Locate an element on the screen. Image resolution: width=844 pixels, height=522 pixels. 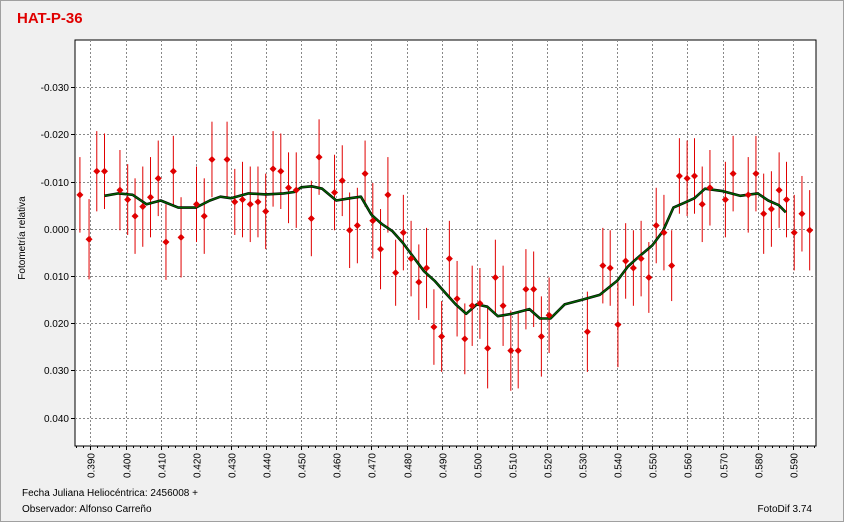
x-tick-label: 0.480 is located at coordinates (409, 465).